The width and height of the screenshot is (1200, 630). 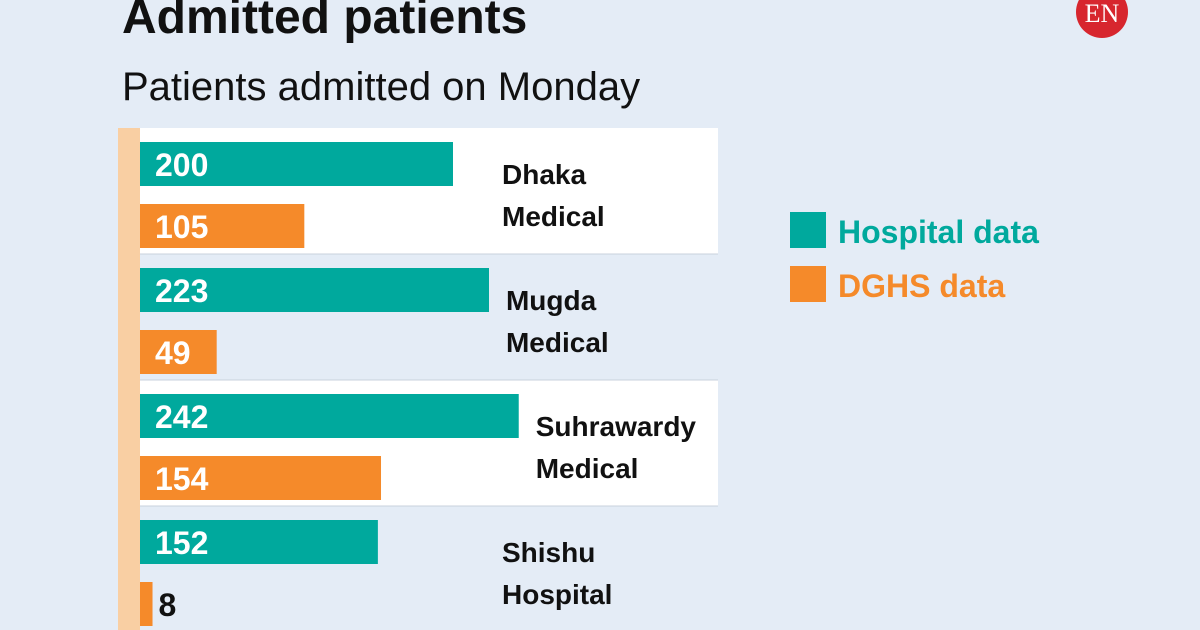 I want to click on value-label: 8, so click(x=168, y=605).